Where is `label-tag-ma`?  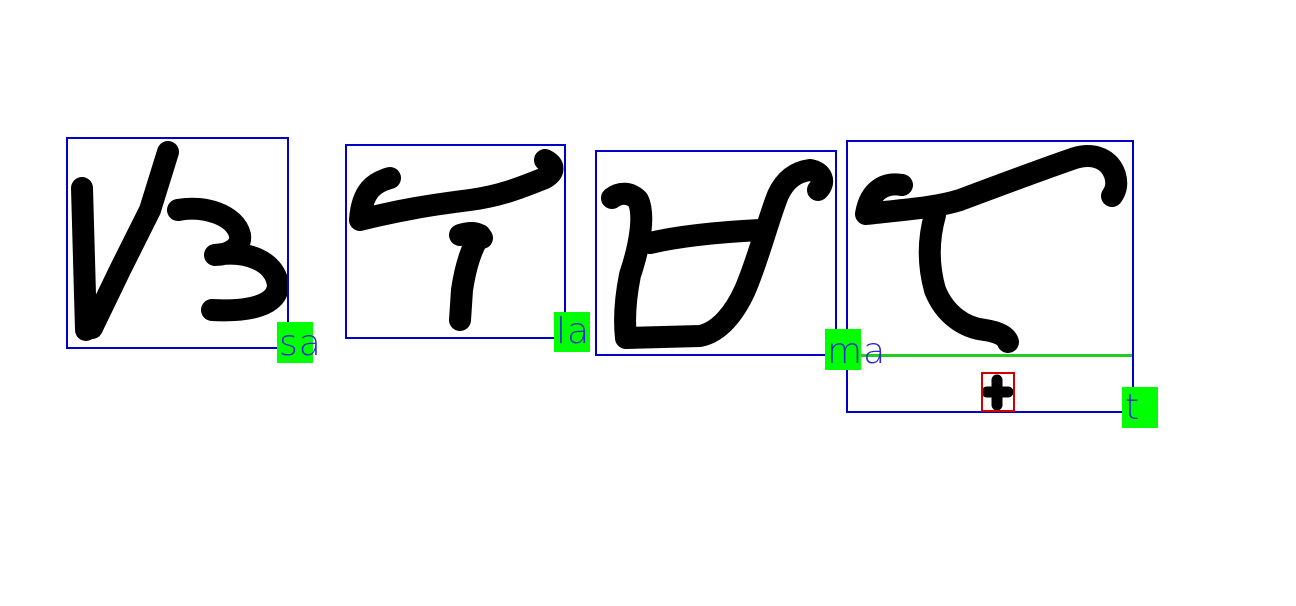 label-tag-ma is located at coordinates (843, 349).